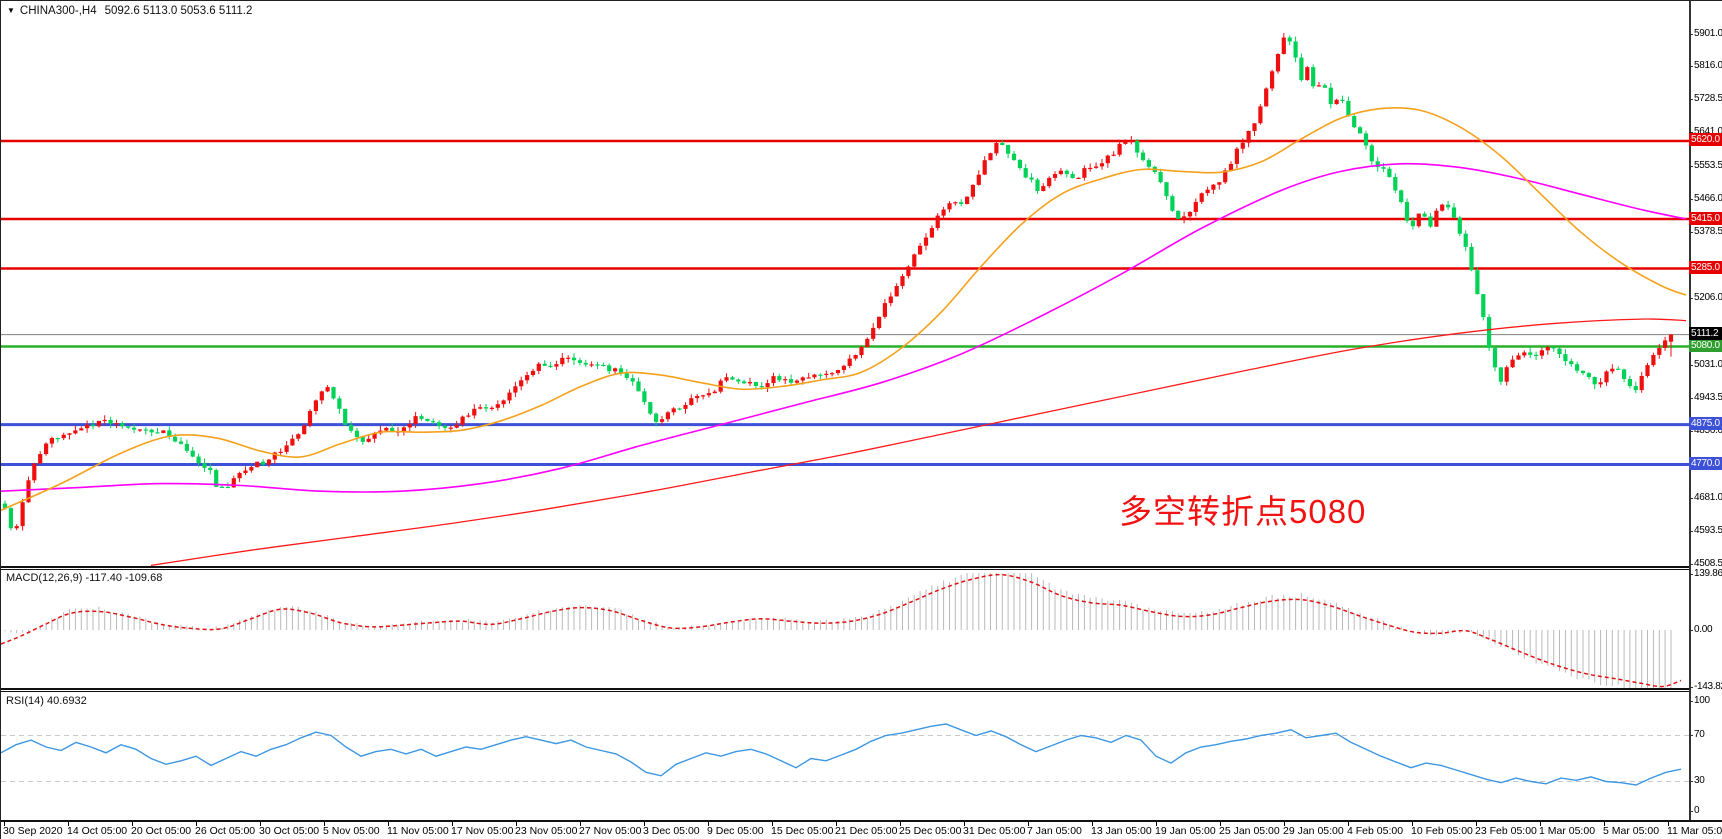 This screenshot has width=1722, height=839. Describe the element at coordinates (225, 831) in the screenshot. I see `date-label: 26 Oct 05:00` at that location.